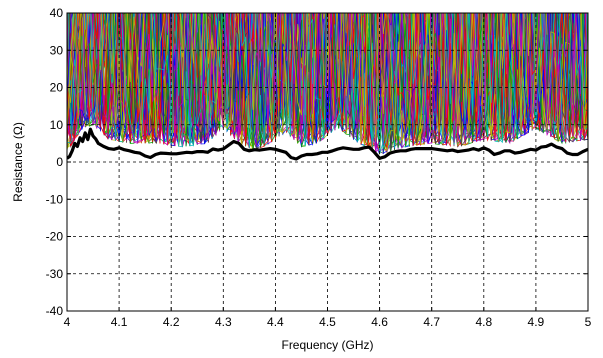 The height and width of the screenshot is (358, 603). I want to click on x-tick-label: 5, so click(588, 322).